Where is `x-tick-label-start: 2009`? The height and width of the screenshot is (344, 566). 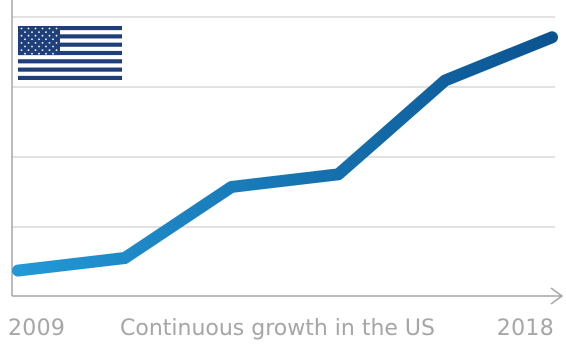
x-tick-label-start: 2009 is located at coordinates (37, 328).